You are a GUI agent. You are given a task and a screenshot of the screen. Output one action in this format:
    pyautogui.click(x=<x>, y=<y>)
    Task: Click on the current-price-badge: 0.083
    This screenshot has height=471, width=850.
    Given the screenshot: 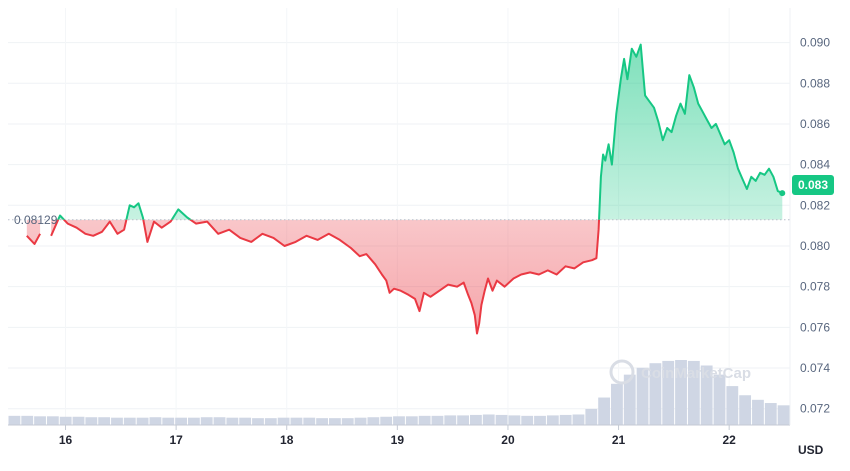 What is the action you would take?
    pyautogui.click(x=813, y=184)
    